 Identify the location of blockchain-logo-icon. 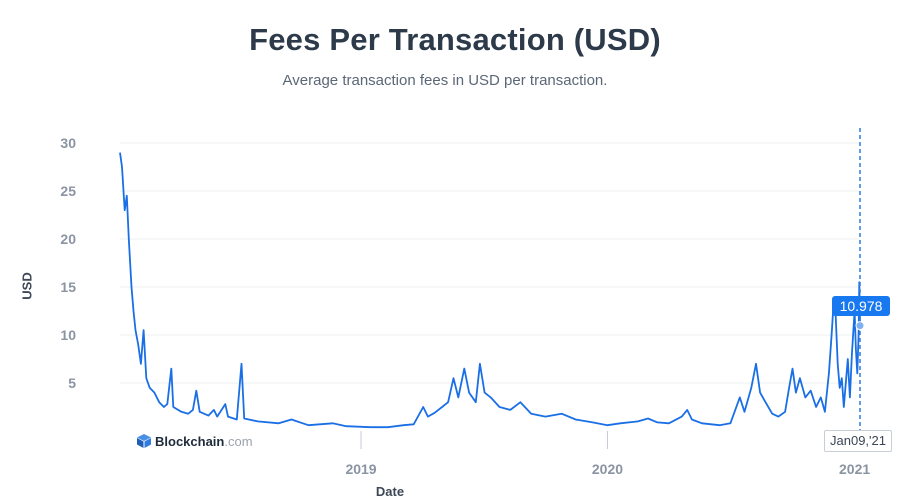
(144, 441).